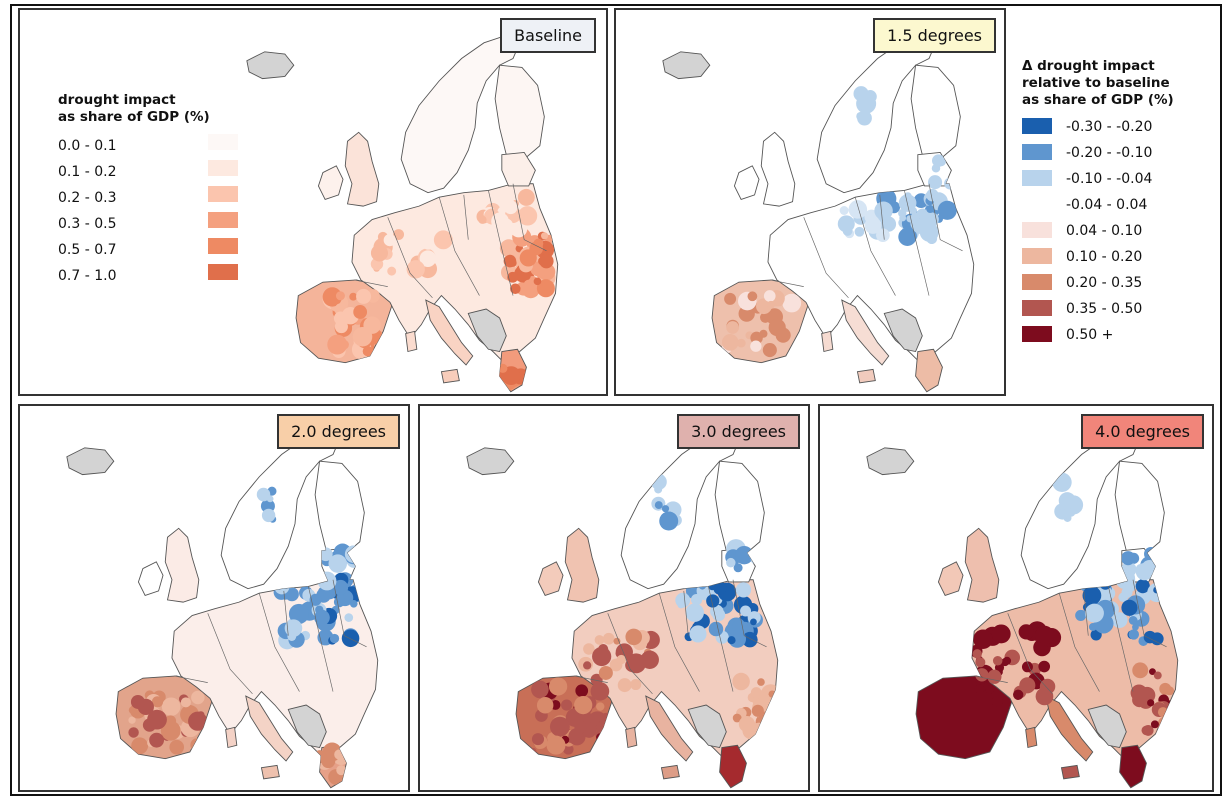 This screenshot has height=800, width=1230. I want to click on legend-delta-row: -0.20 - -0.10, so click(1122, 154).